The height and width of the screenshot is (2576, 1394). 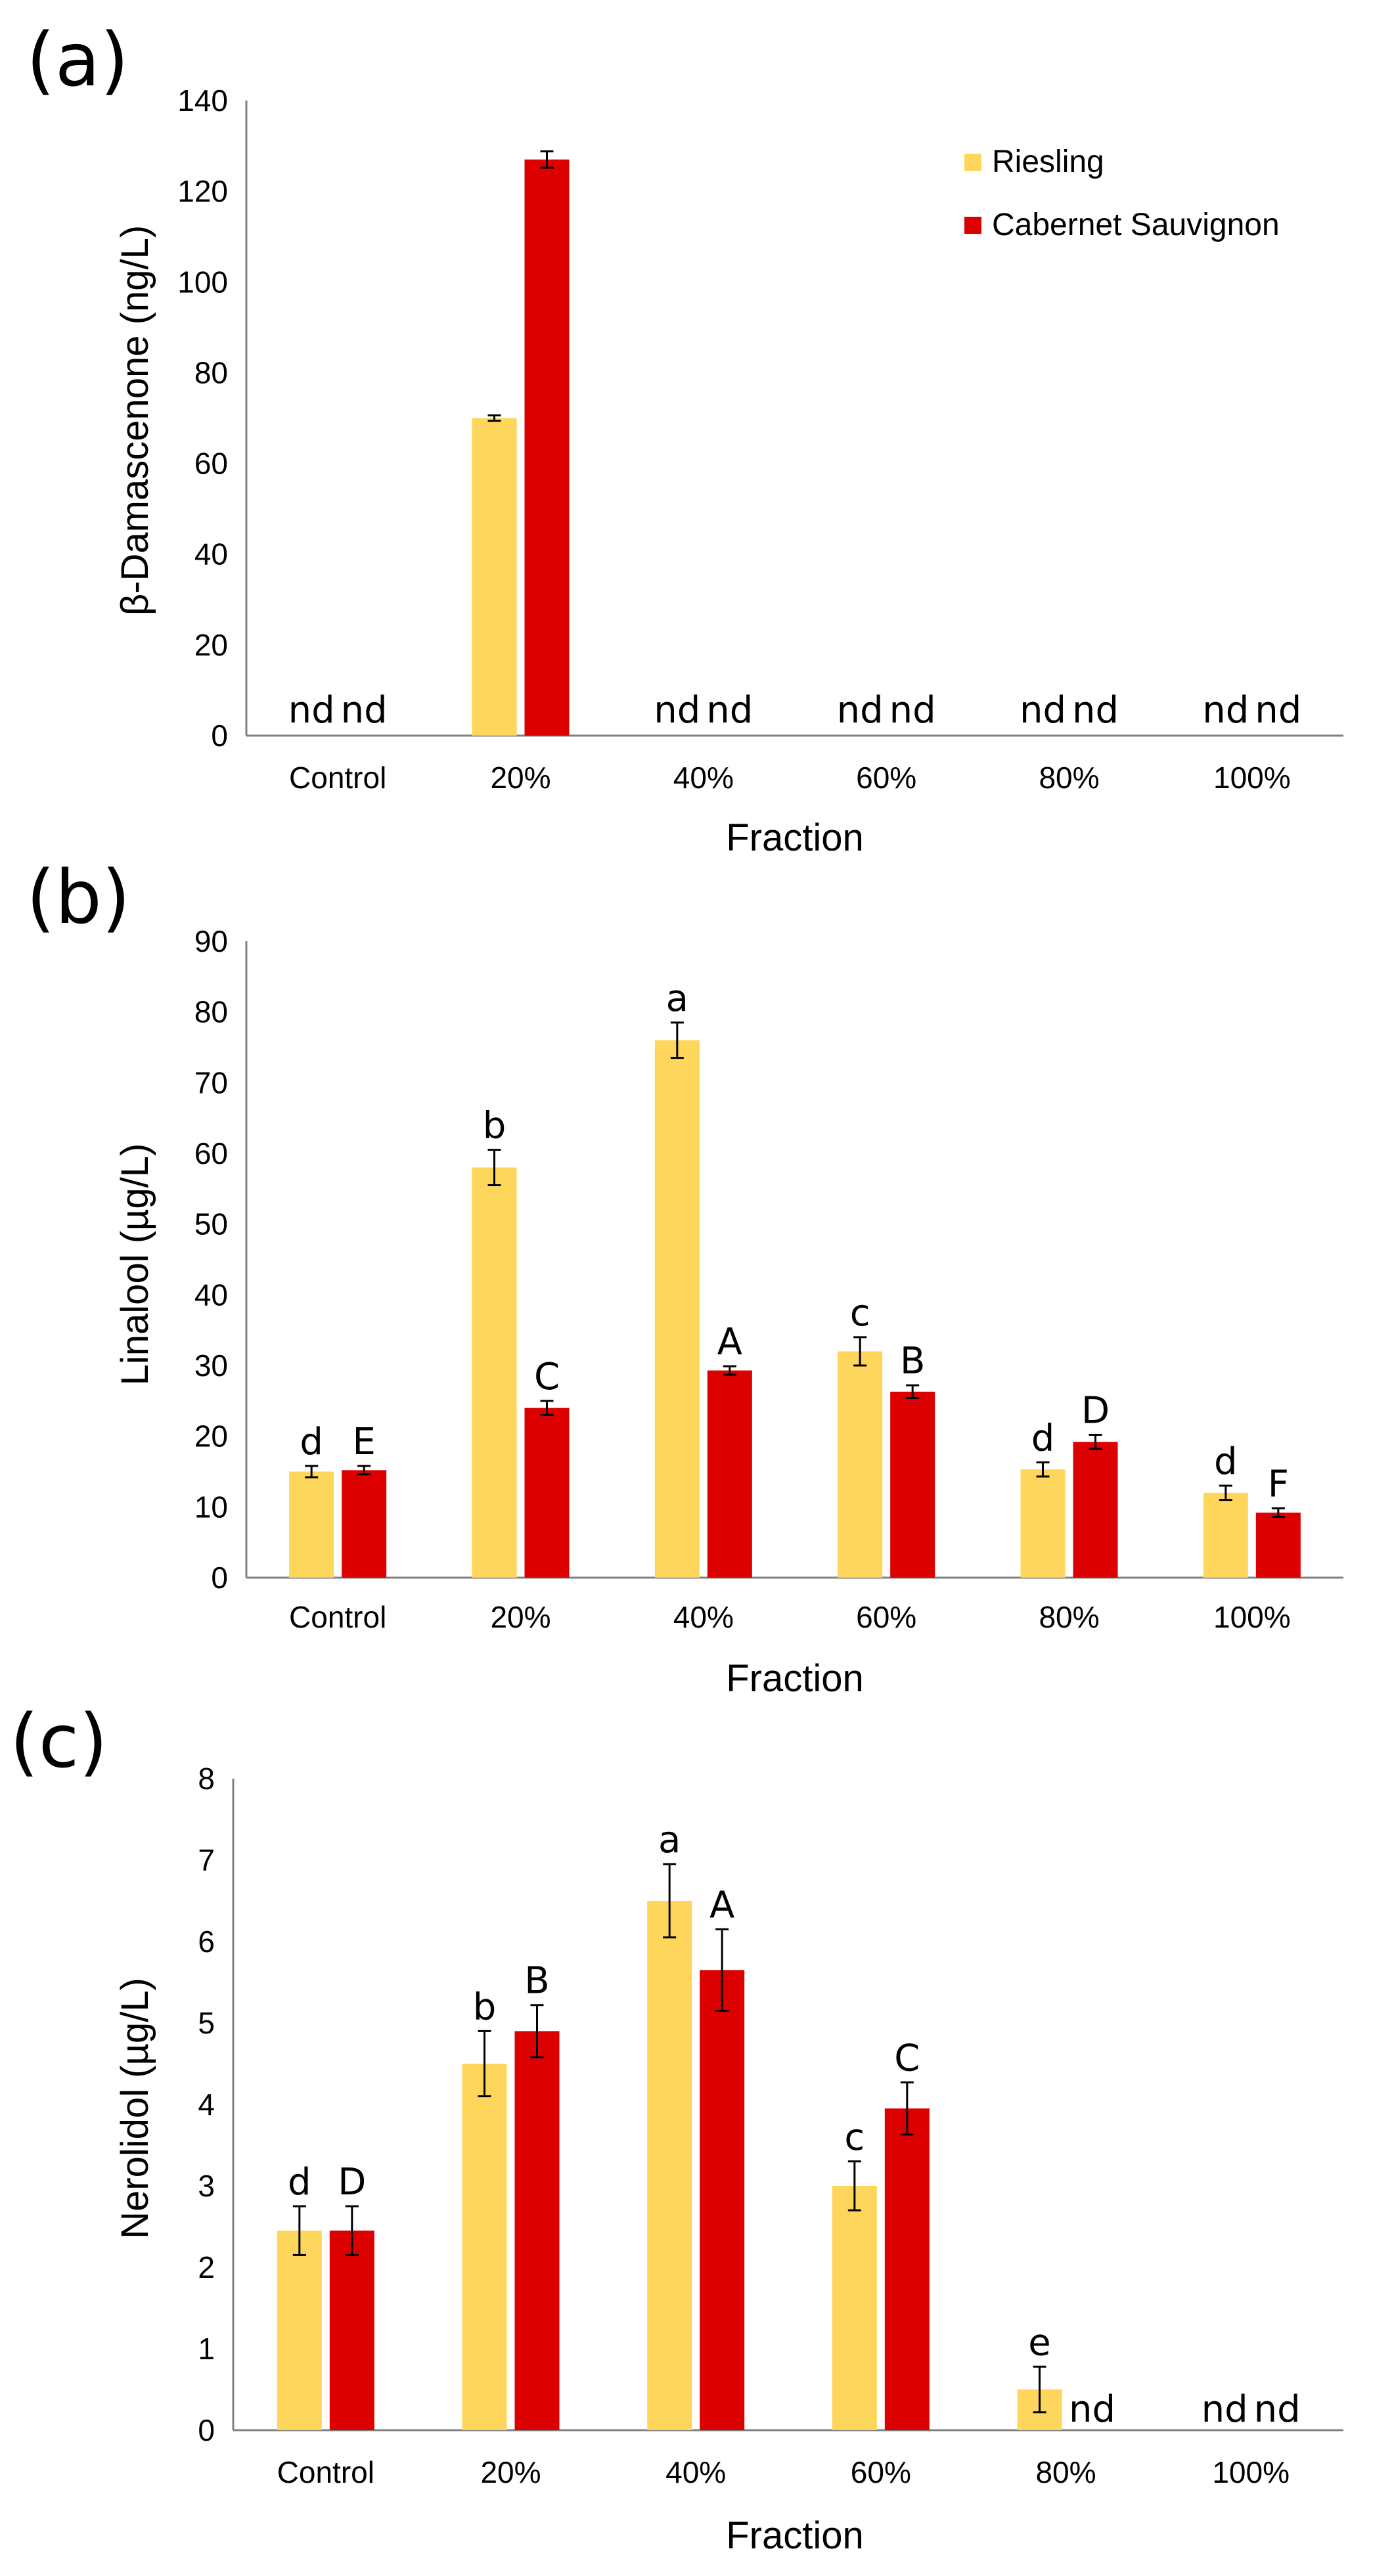 I want to click on y-tick-label-a: 80, so click(x=211, y=372).